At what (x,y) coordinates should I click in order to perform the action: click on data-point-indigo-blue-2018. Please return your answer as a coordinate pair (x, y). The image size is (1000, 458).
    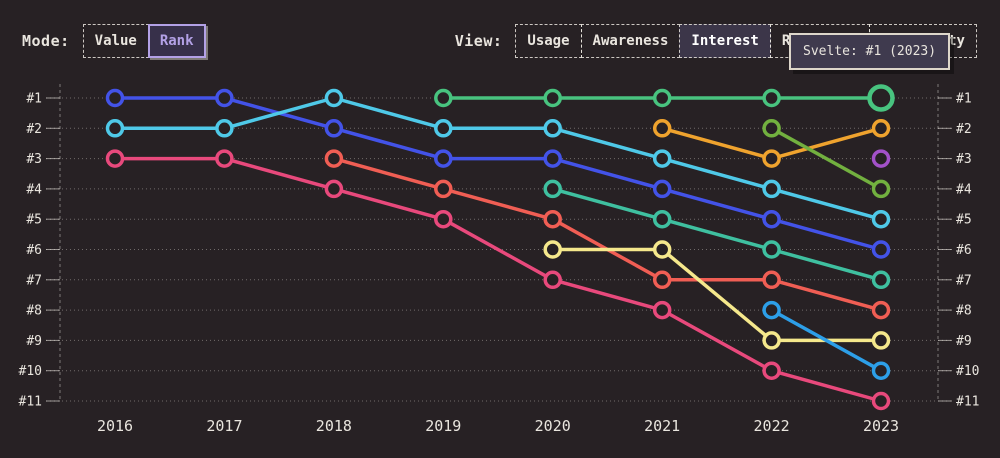
    Looking at the image, I should click on (334, 128).